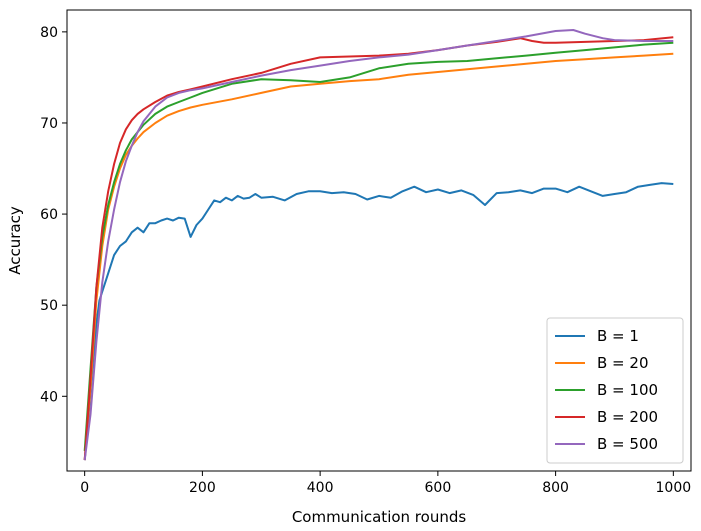  Describe the element at coordinates (438, 488) in the screenshot. I see `x-tick-label: 600` at that location.